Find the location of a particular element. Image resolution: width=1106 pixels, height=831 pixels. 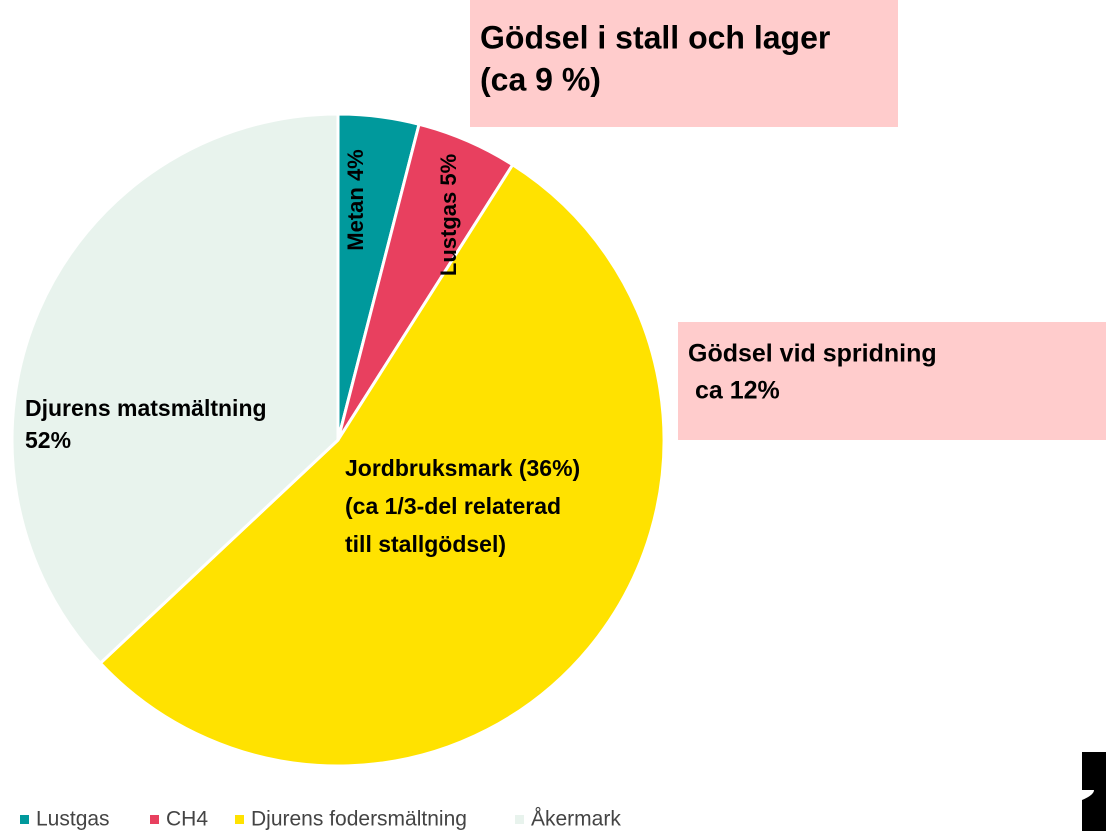

annotation: Jordbruksmark (36%) is located at coordinates (462, 468).